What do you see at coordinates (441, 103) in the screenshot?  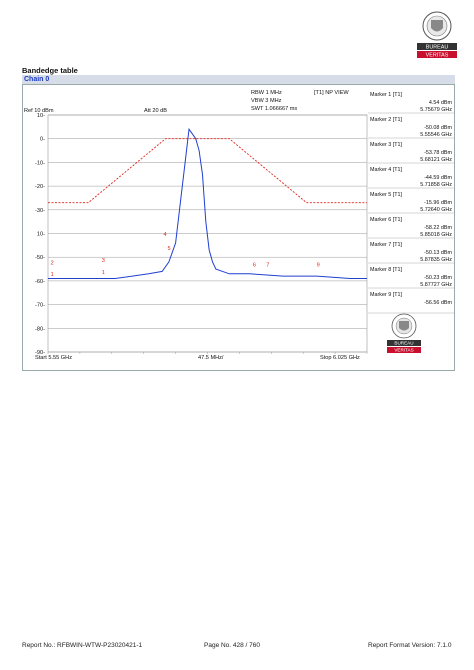 I see `marker-table-level: 4.54 dBm` at bounding box center [441, 103].